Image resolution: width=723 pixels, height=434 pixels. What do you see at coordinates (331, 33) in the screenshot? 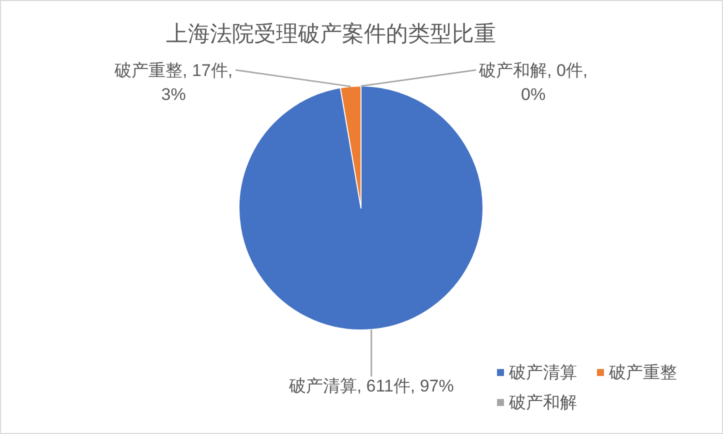
I see `title: 上海法院受理破产案件的类型比重` at bounding box center [331, 33].